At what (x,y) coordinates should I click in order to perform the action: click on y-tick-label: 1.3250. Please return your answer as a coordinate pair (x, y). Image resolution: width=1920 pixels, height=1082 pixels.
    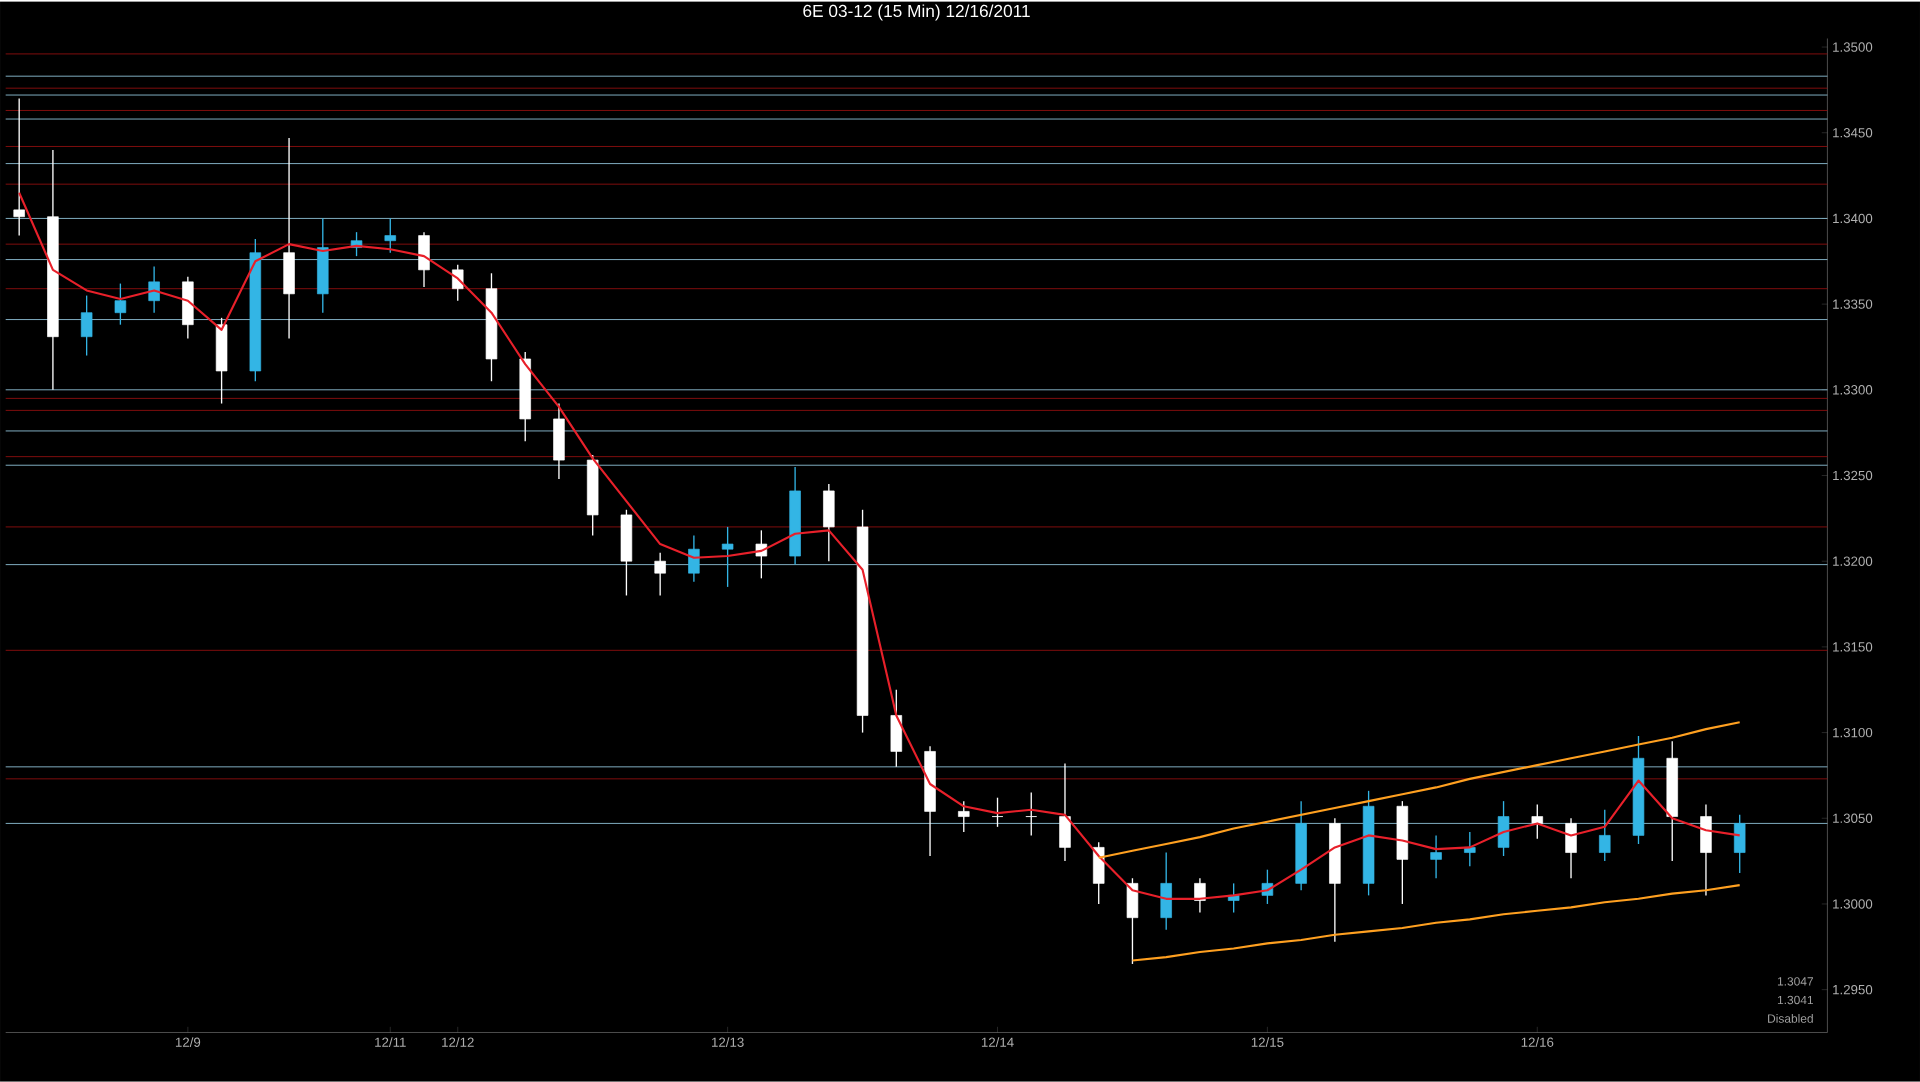
    Looking at the image, I should click on (1853, 475).